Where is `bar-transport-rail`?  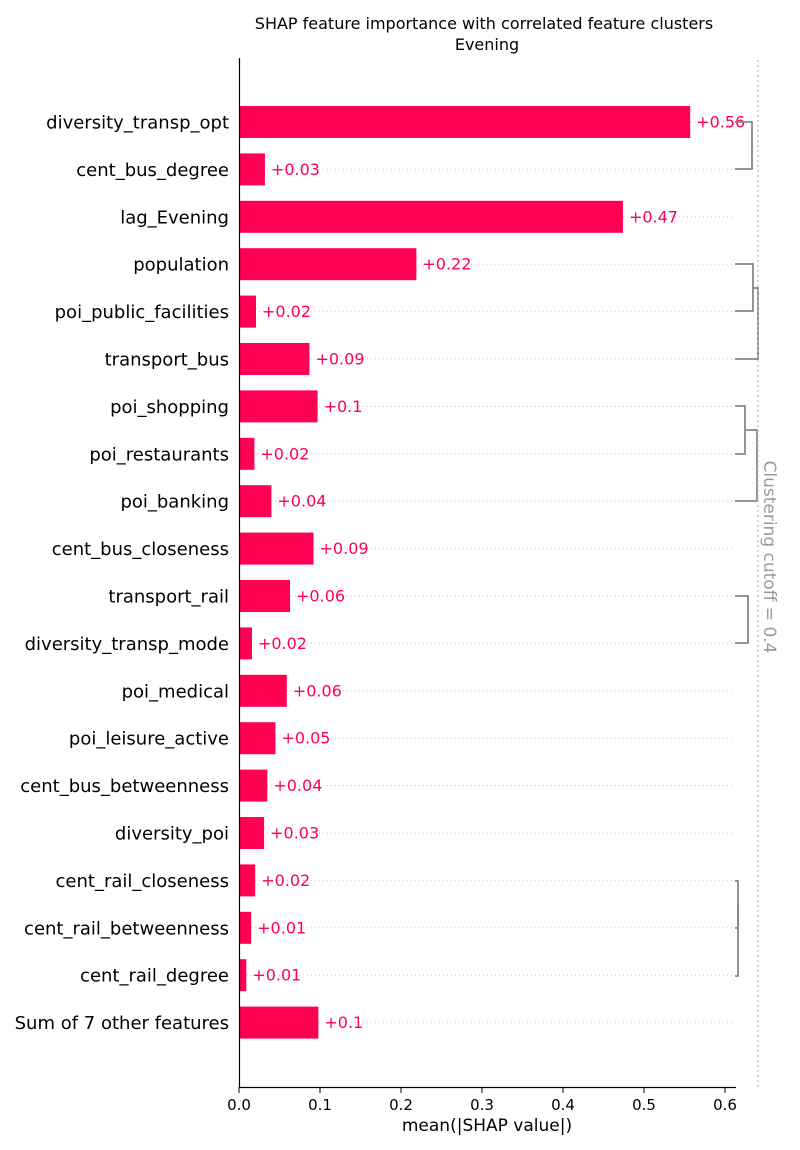 bar-transport-rail is located at coordinates (265, 596).